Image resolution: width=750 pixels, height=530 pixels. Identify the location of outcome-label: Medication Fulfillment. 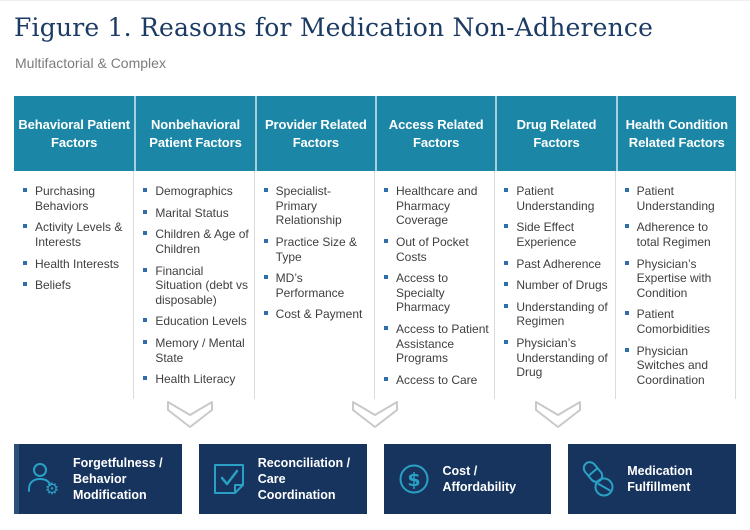
(660, 478).